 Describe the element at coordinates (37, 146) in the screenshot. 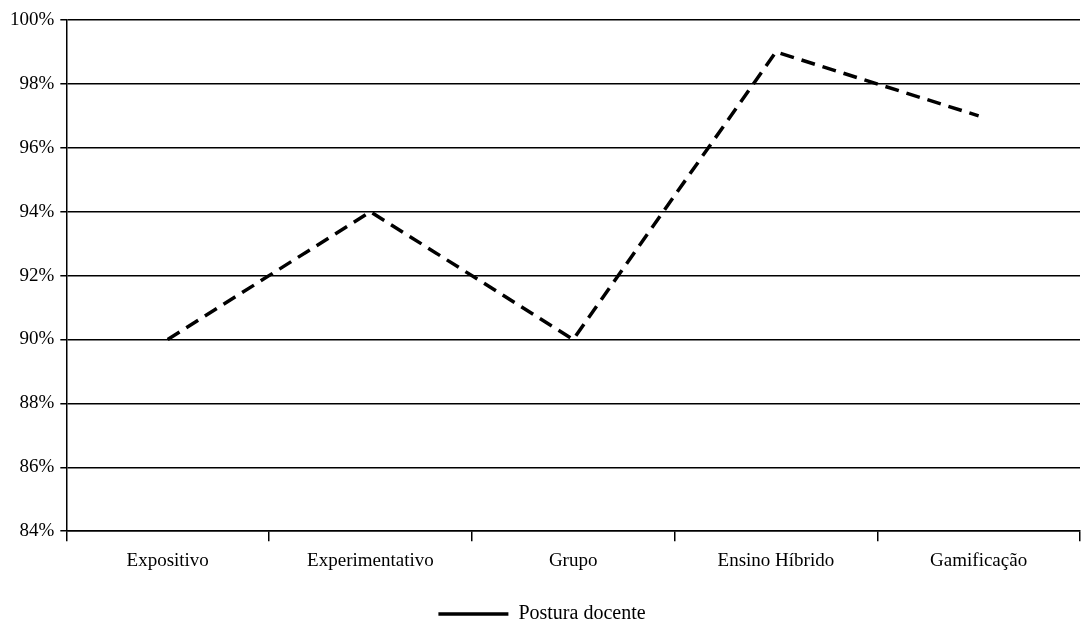

I see `y-tick-label: 96%` at that location.